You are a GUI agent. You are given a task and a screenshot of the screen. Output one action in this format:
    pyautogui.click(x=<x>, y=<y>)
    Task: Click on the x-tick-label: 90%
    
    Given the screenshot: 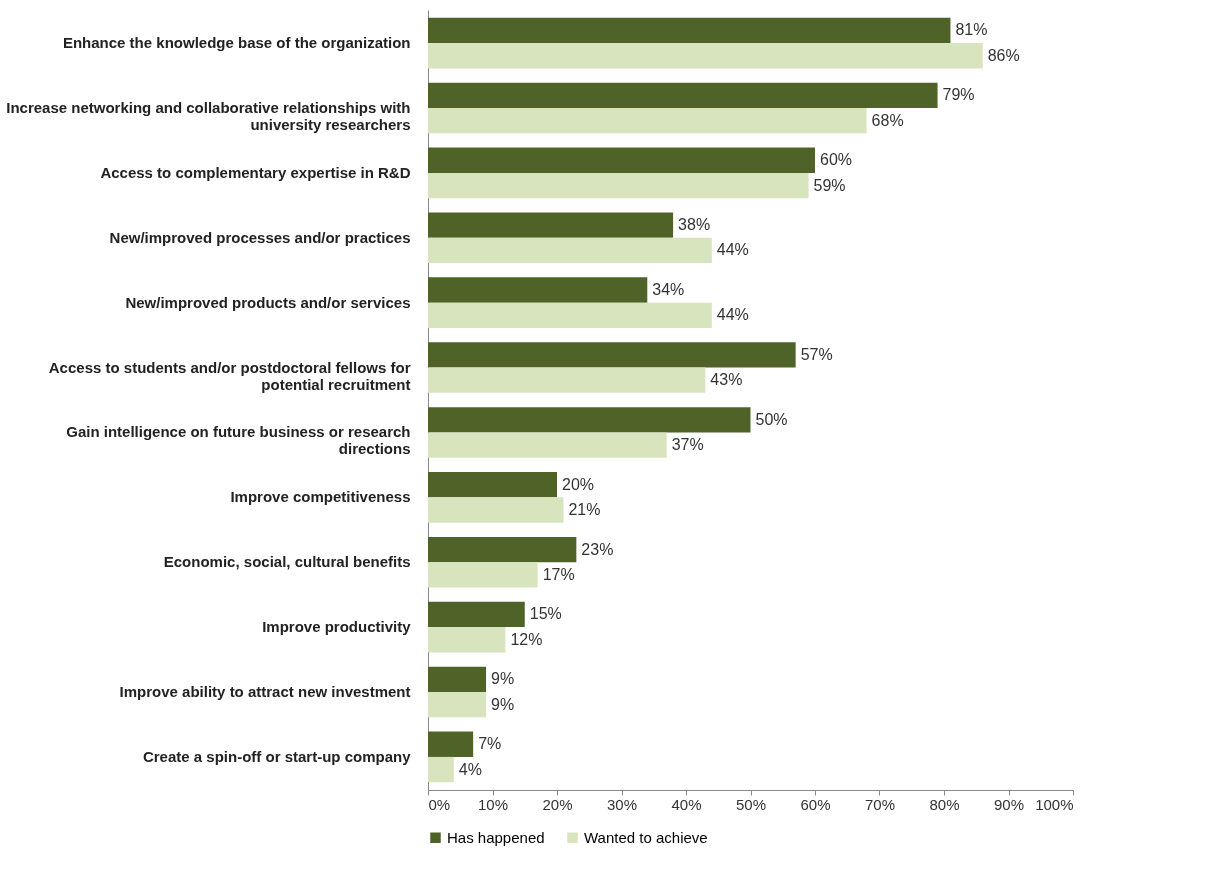 What is the action you would take?
    pyautogui.click(x=1009, y=804)
    